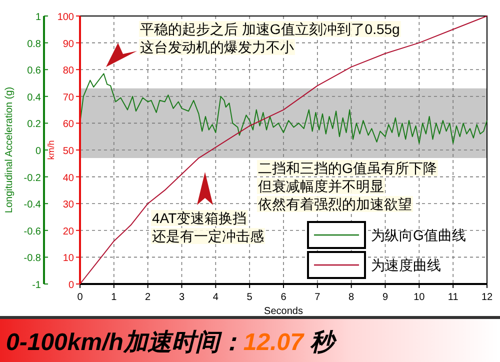 Image resolution: width=500 pixels, height=362 pixels. I want to click on y2-tick-label: -1, so click(37, 285).